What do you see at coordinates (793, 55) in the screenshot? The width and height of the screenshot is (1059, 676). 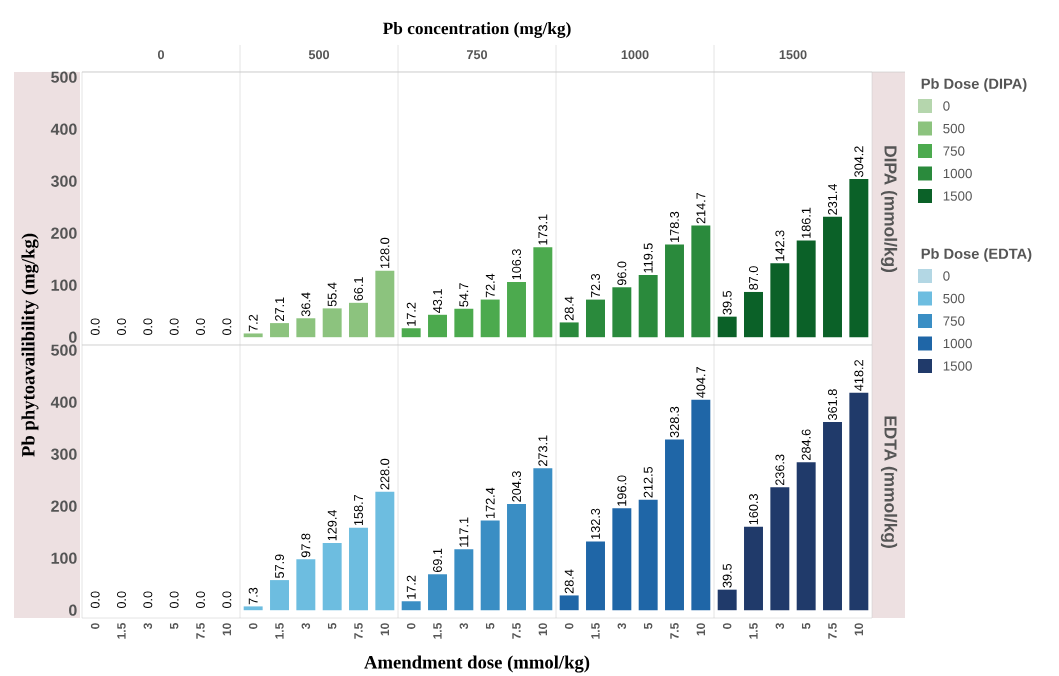 I see `text: 1500` at bounding box center [793, 55].